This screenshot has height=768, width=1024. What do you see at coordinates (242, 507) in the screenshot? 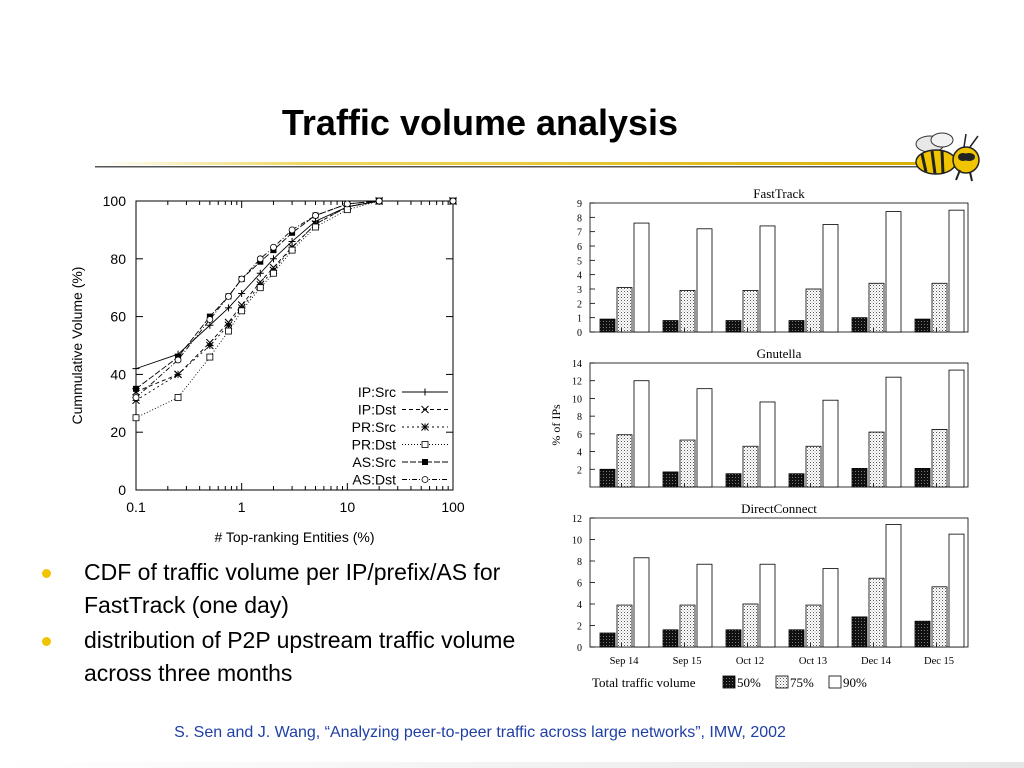
I see `x-tick-label: 1` at bounding box center [242, 507].